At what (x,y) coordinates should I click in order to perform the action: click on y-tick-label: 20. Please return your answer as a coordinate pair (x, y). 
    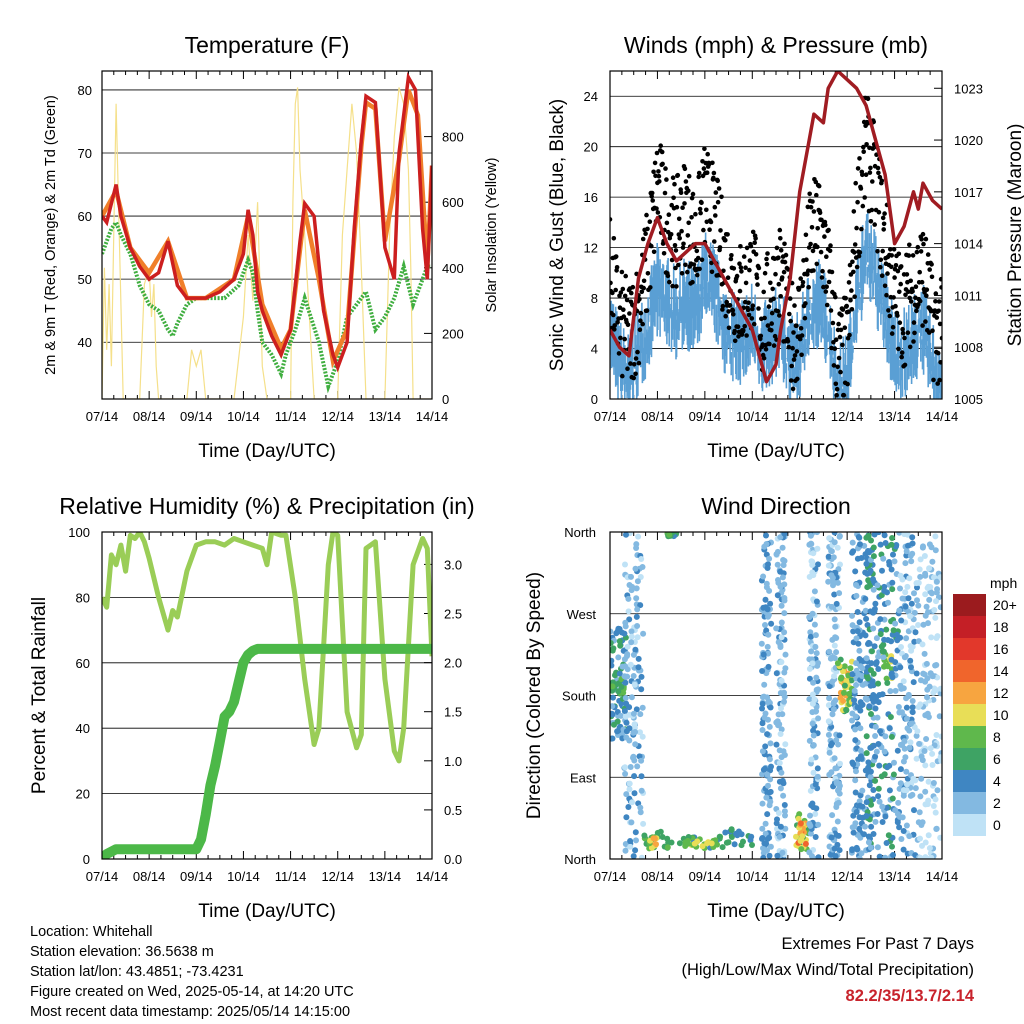
    Looking at the image, I should click on (83, 794).